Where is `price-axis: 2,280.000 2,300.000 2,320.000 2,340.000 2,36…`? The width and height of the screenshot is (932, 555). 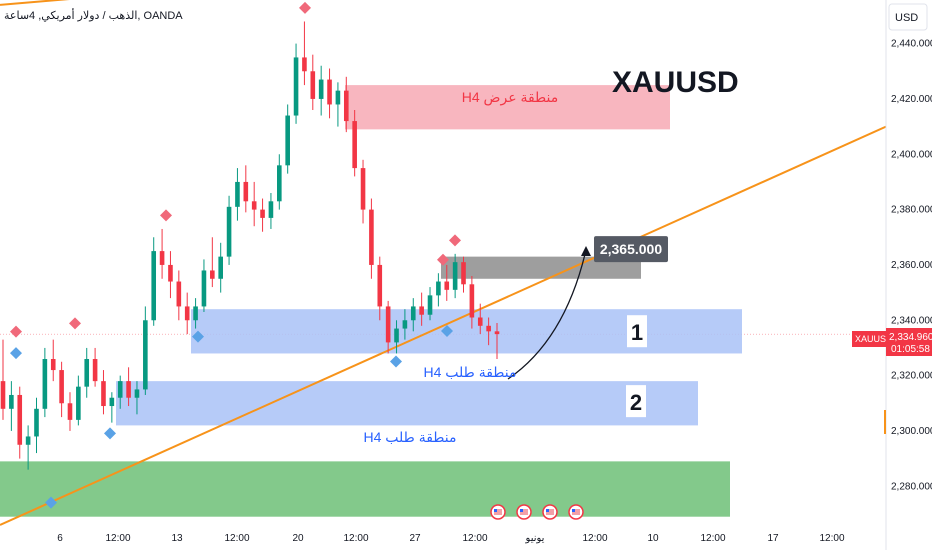 price-axis: 2,280.000 2,300.000 2,320.000 2,340.000 2,36… is located at coordinates (908, 266).